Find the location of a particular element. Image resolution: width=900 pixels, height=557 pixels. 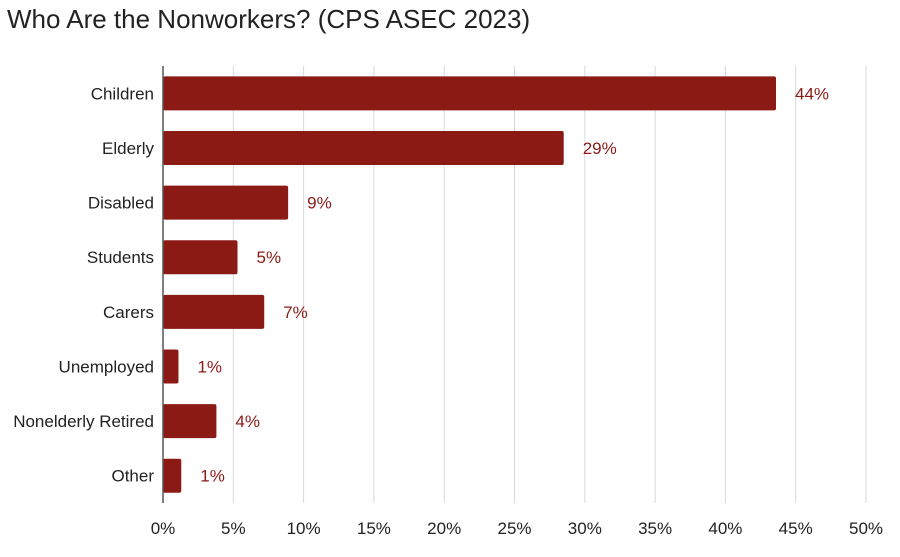

x-tick-labels: 0% 5% 10% 15% 20% 25% 30% 35% 40% 45% 50% is located at coordinates (517, 528).